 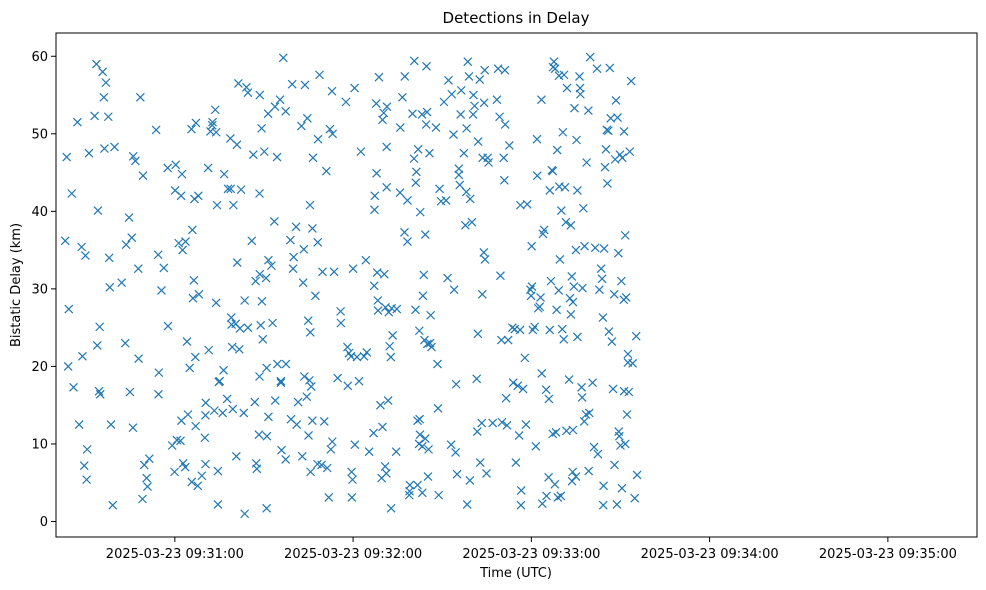 What do you see at coordinates (16, 285) in the screenshot?
I see `y-axis-label: Bistatic Delay (km)` at bounding box center [16, 285].